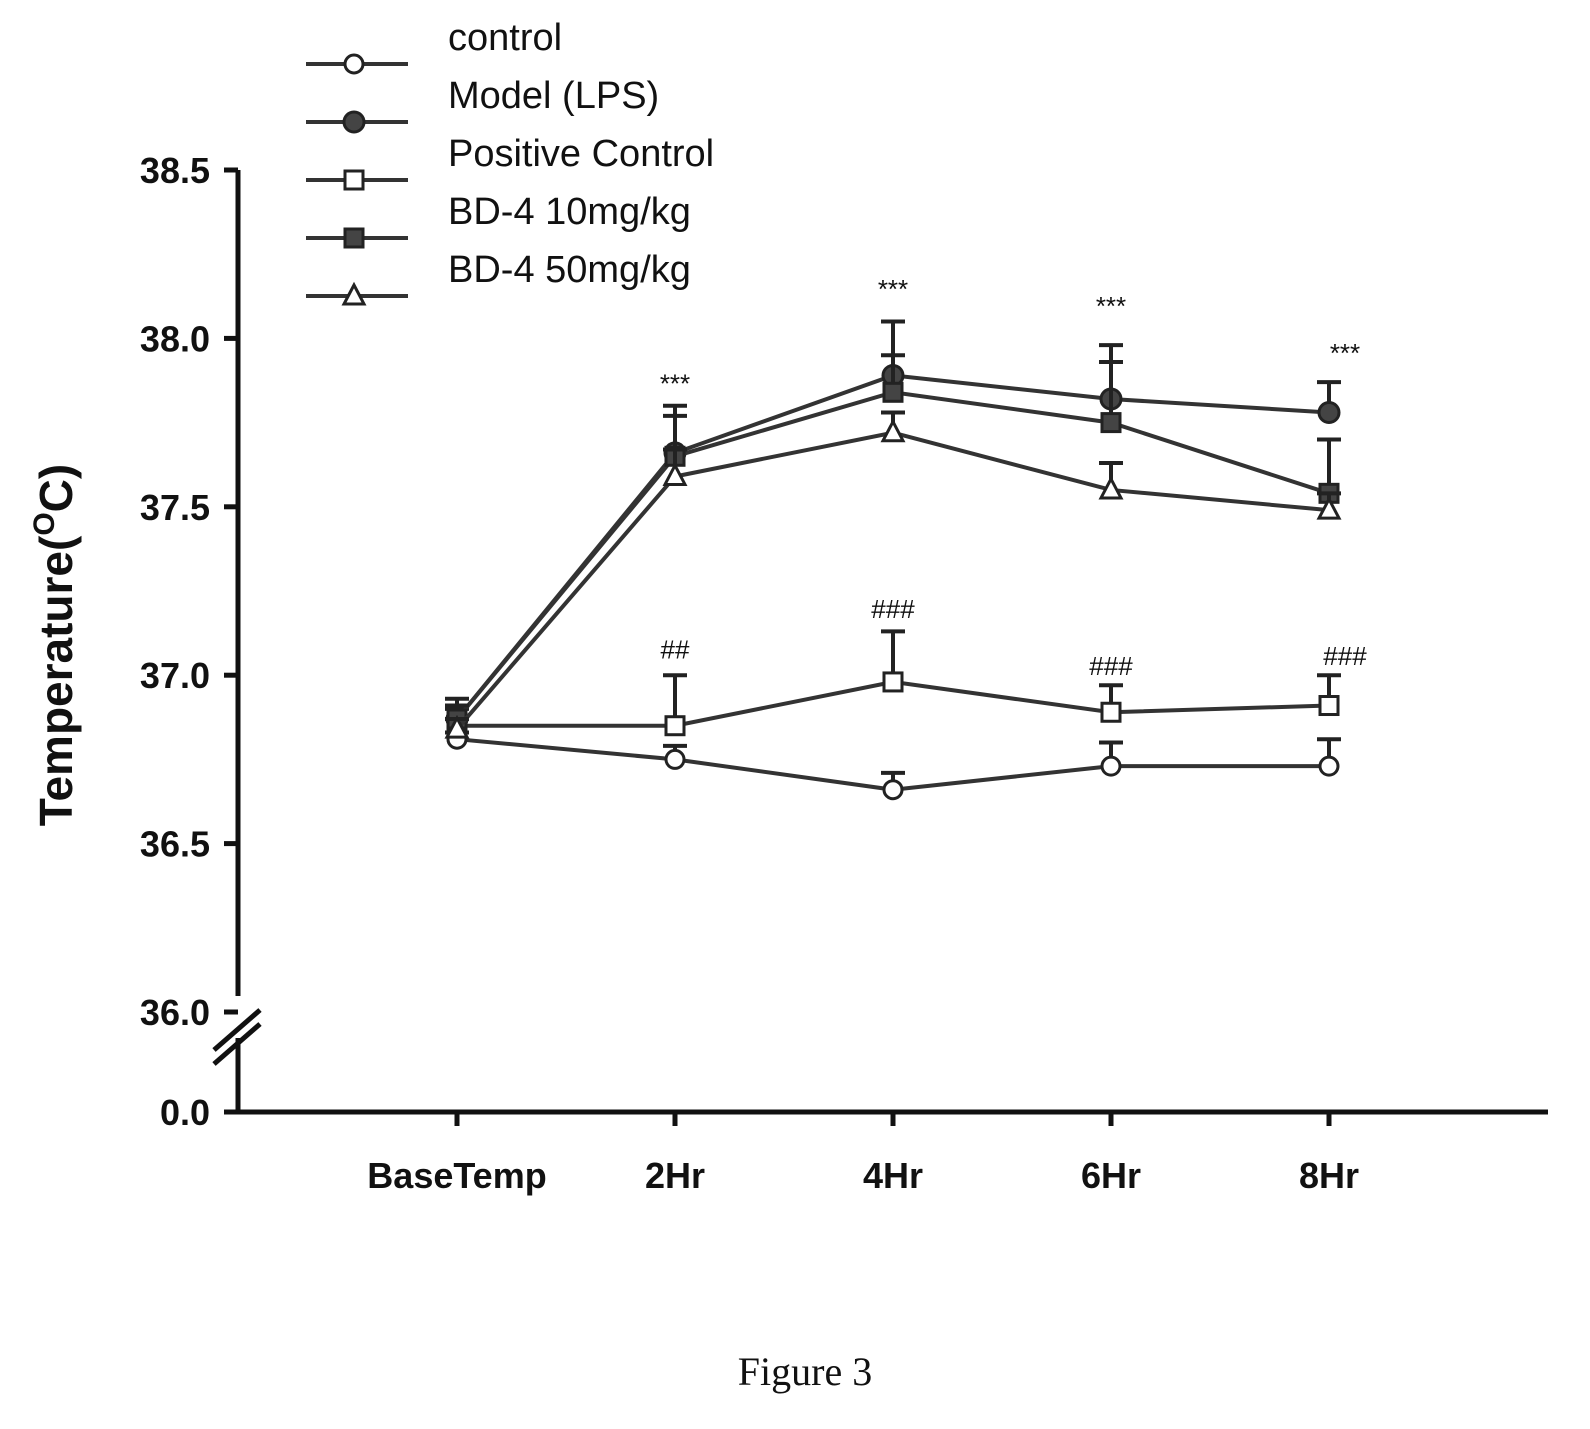  I want to click on x-tick-label: 2Hr, so click(675, 1175).